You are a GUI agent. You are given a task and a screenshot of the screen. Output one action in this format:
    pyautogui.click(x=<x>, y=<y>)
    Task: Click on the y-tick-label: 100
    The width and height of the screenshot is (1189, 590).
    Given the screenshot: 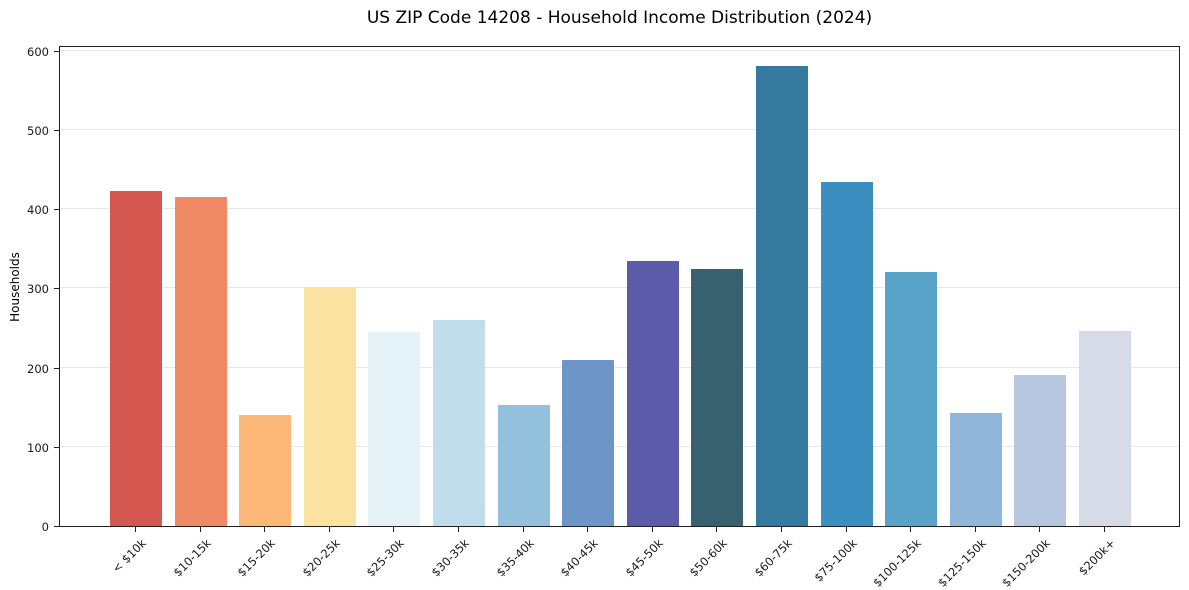 What is the action you would take?
    pyautogui.click(x=38, y=447)
    